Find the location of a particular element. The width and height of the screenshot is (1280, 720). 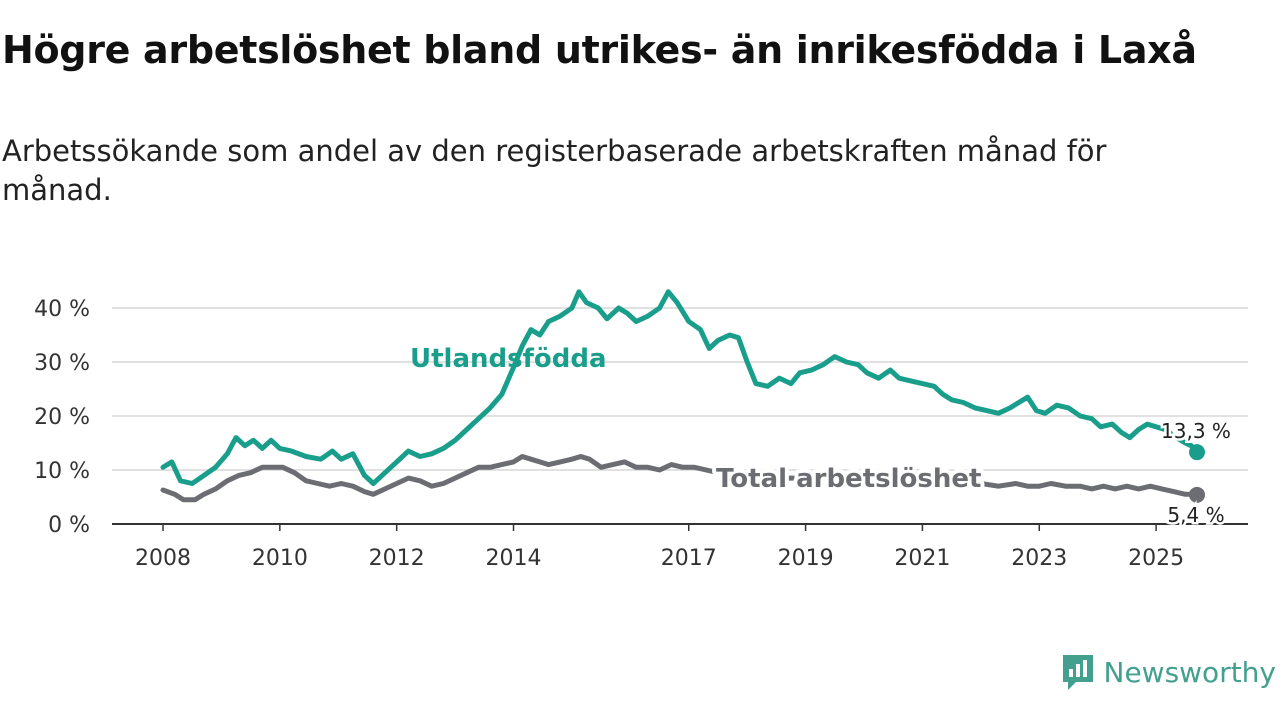

newsworthy-logo: Newsworthy is located at coordinates (1168, 672).